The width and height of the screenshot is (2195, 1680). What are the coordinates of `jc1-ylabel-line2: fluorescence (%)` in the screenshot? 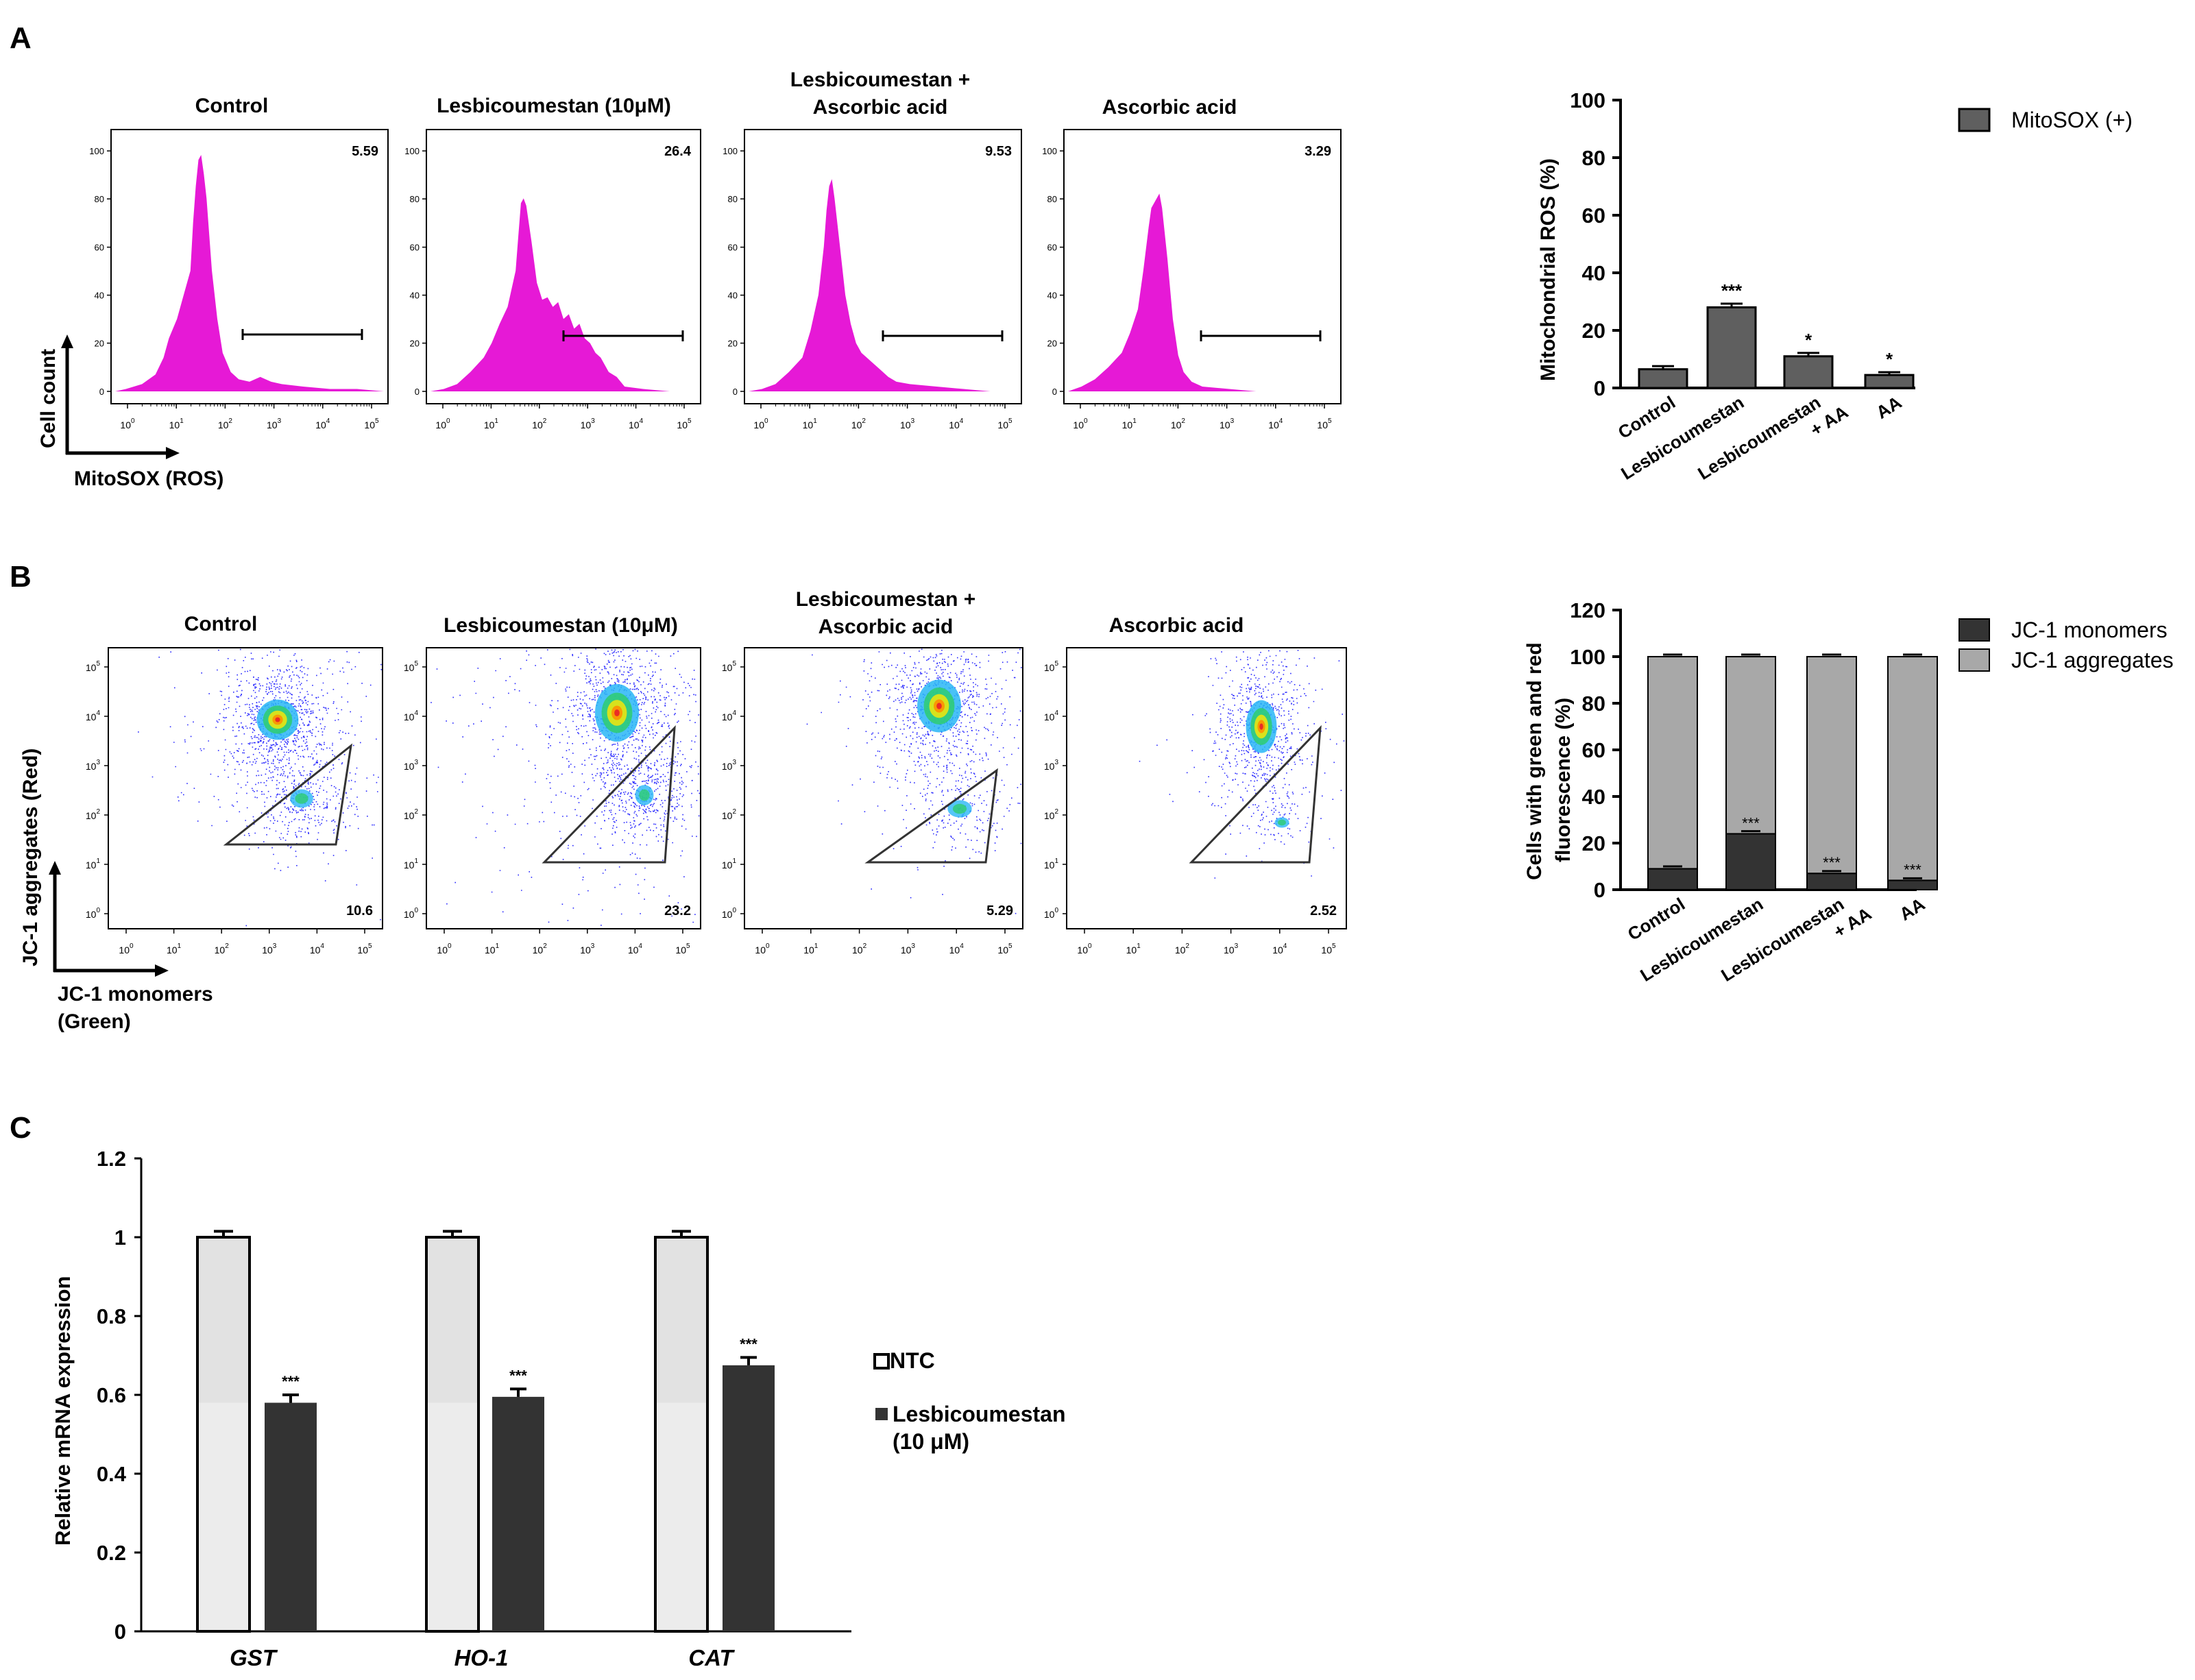 It's located at (1563, 780).